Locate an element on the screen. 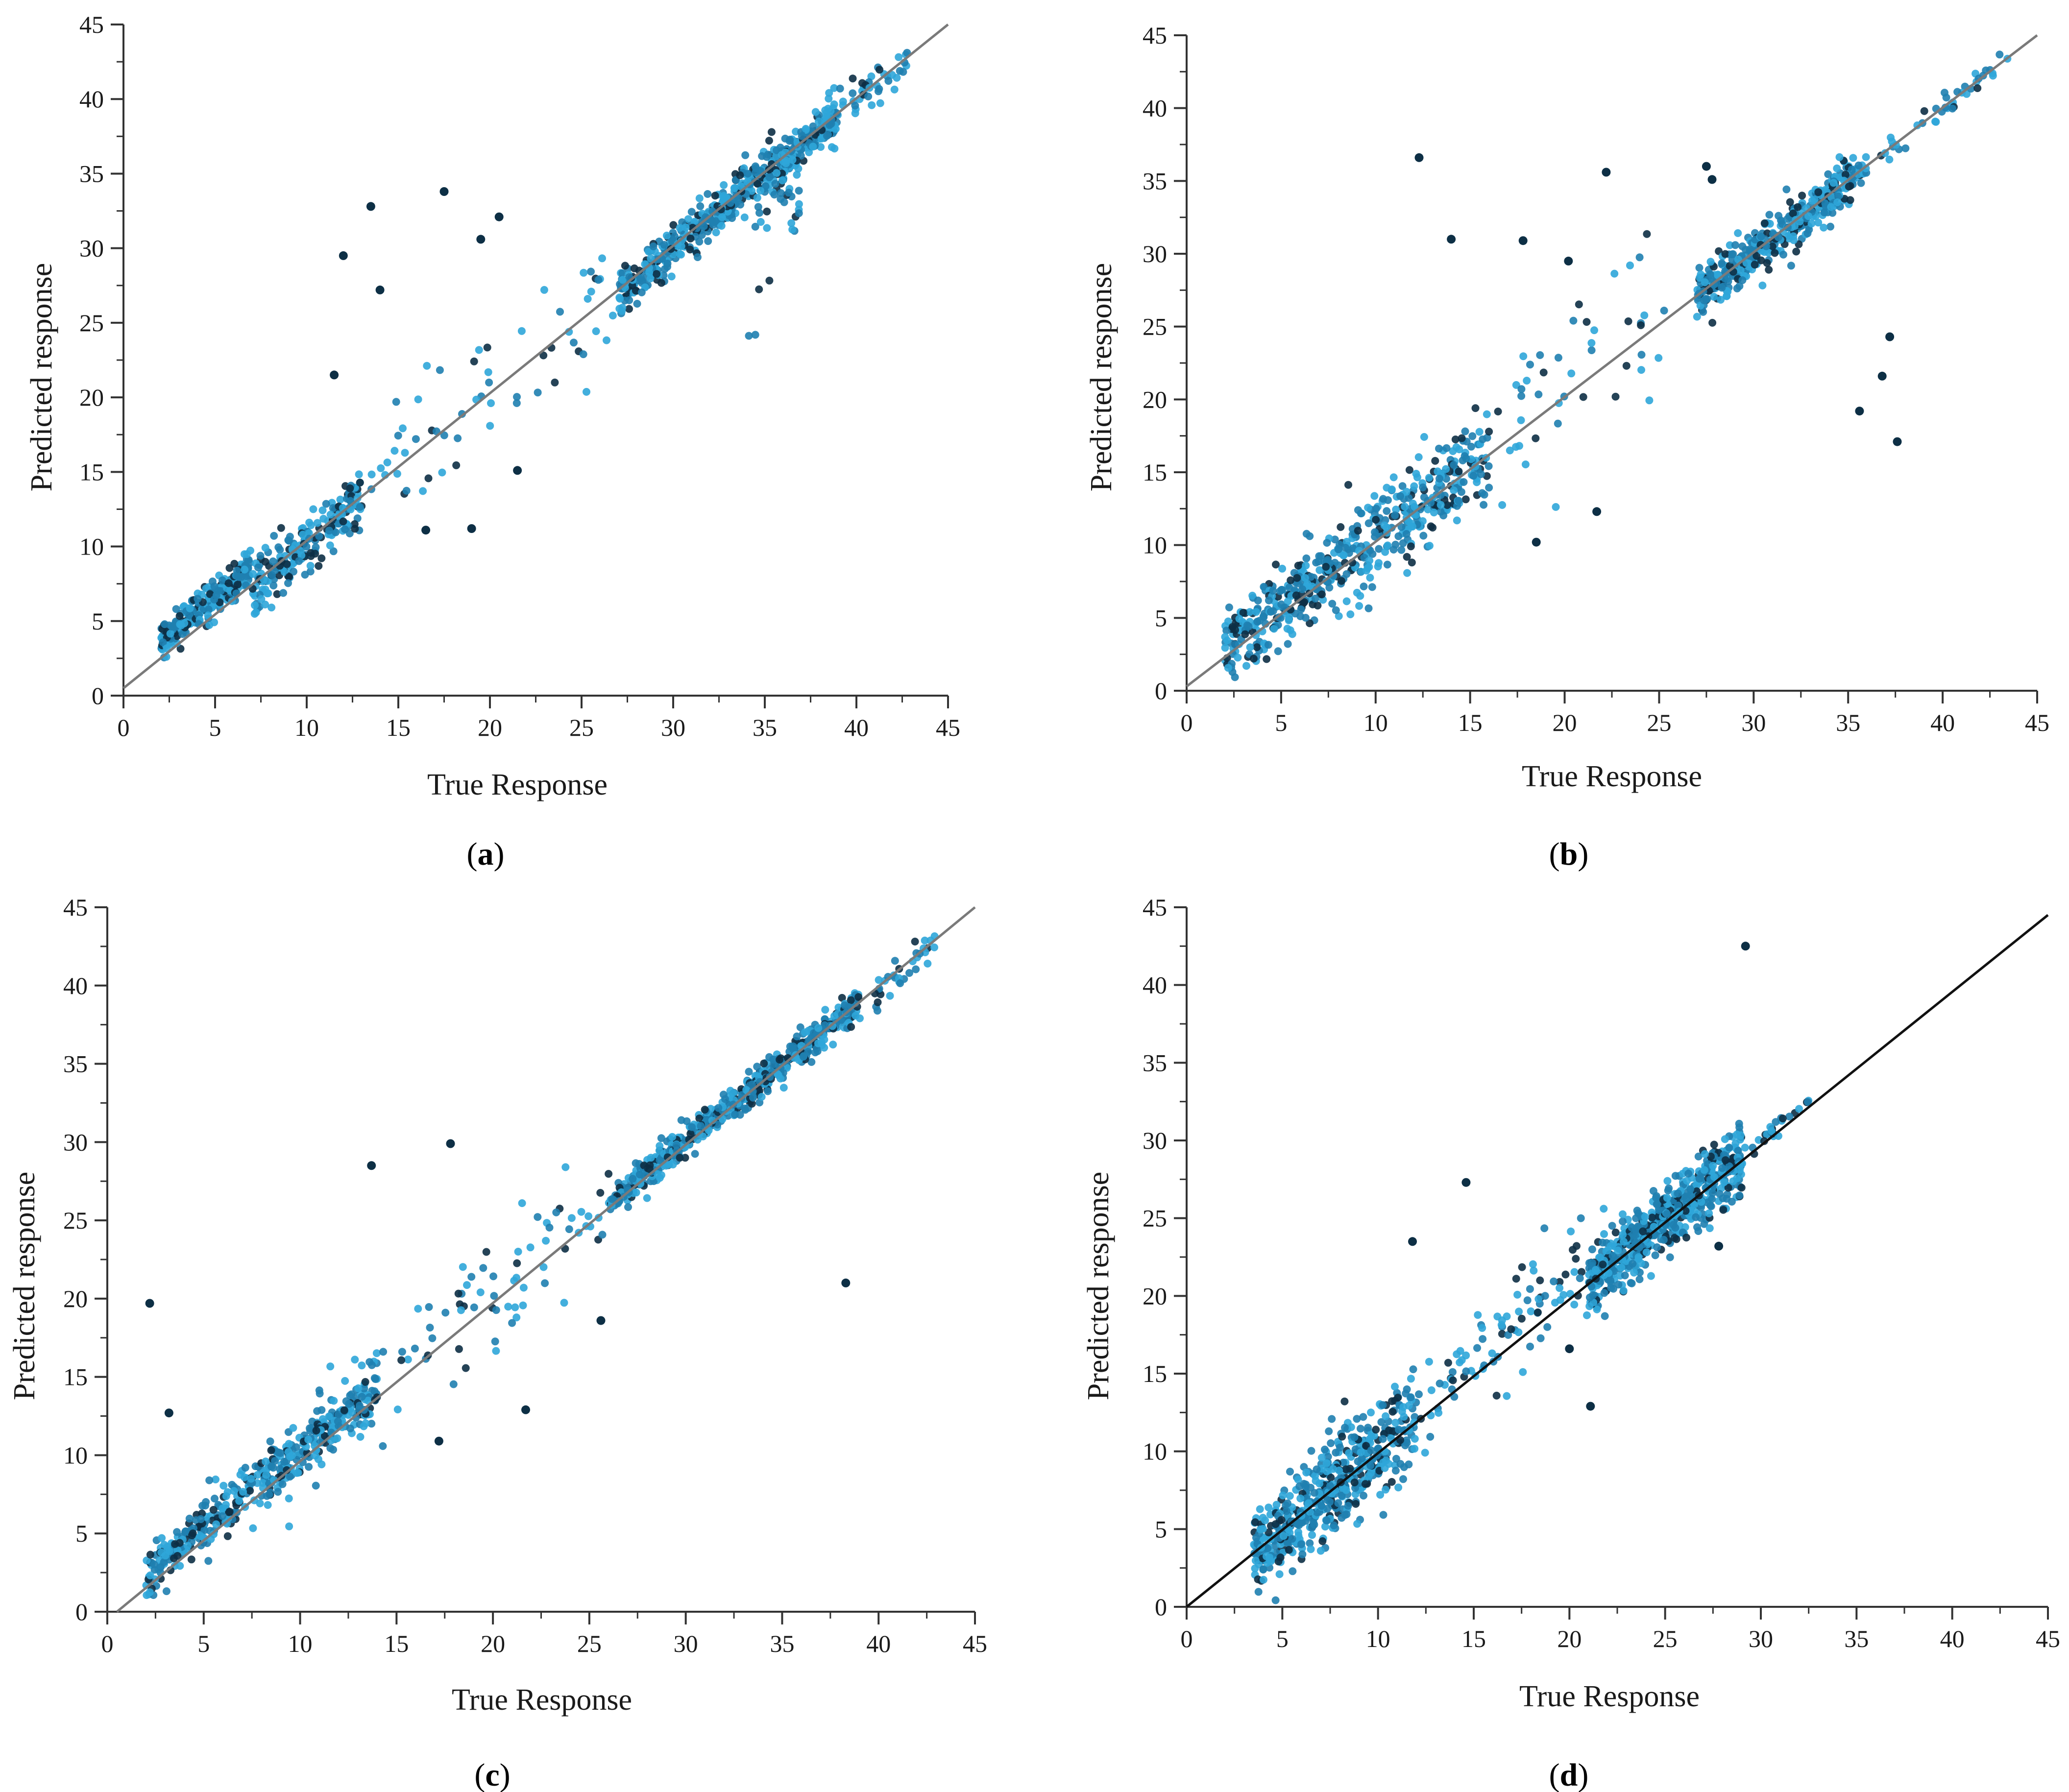 This screenshot has width=2069, height=1792. panel-a-x-tick-label: 25 is located at coordinates (581, 727).